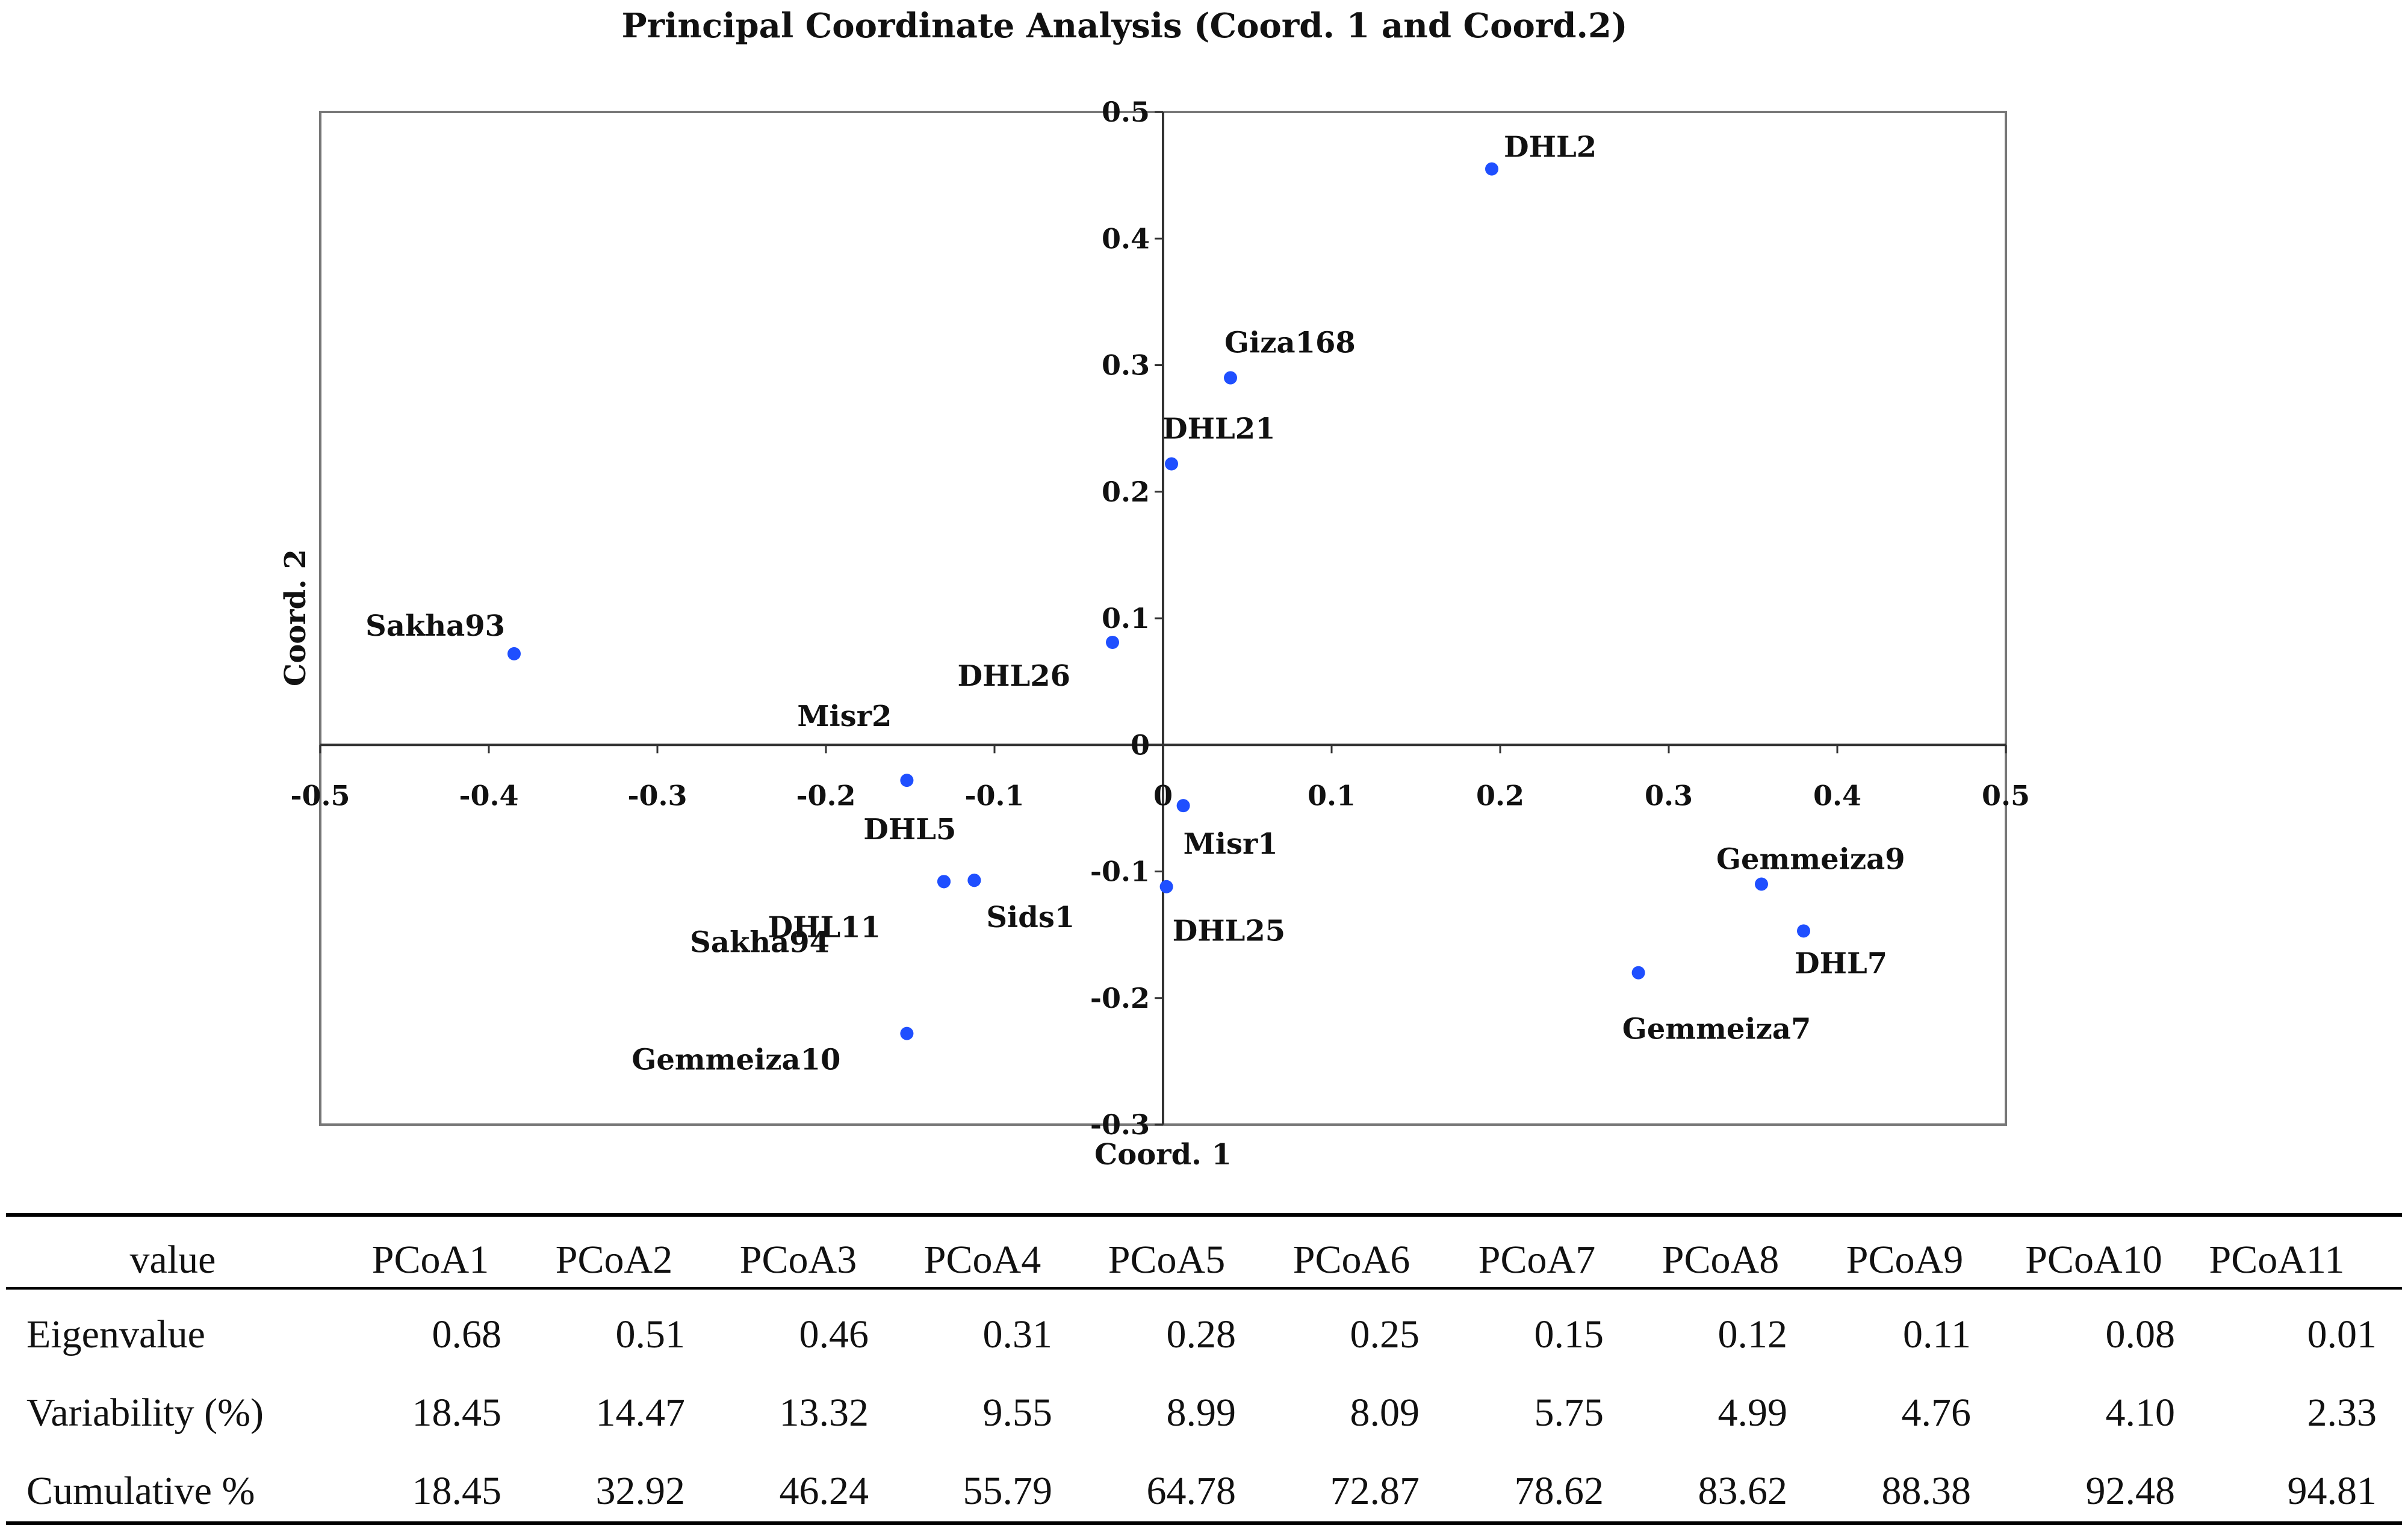  Describe the element at coordinates (1569, 1413) in the screenshot. I see `table-cell: 5.75` at that location.